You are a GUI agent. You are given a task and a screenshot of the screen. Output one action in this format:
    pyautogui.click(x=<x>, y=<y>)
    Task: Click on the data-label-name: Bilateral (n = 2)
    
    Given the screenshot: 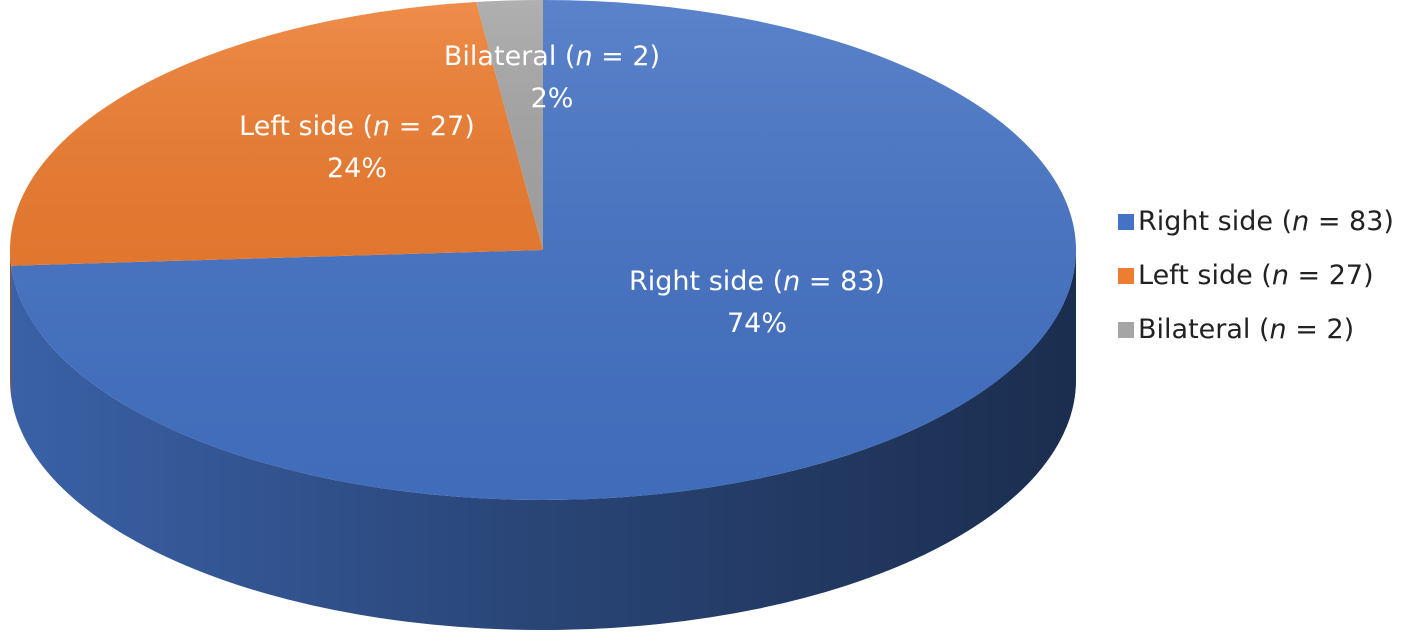 What is the action you would take?
    pyautogui.click(x=552, y=56)
    